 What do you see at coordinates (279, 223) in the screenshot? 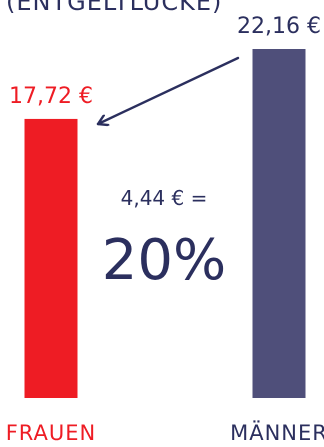
I see `bar-maenner` at bounding box center [279, 223].